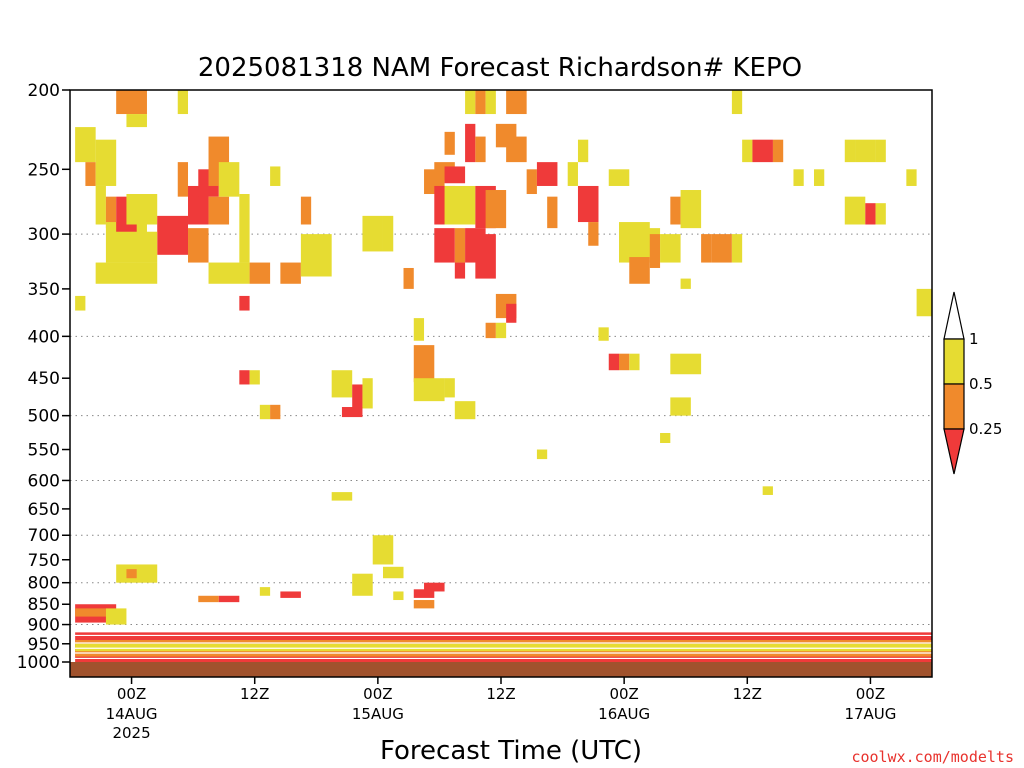  Describe the element at coordinates (932, 757) in the screenshot. I see `watermark: coolwx.com/modelts` at that location.